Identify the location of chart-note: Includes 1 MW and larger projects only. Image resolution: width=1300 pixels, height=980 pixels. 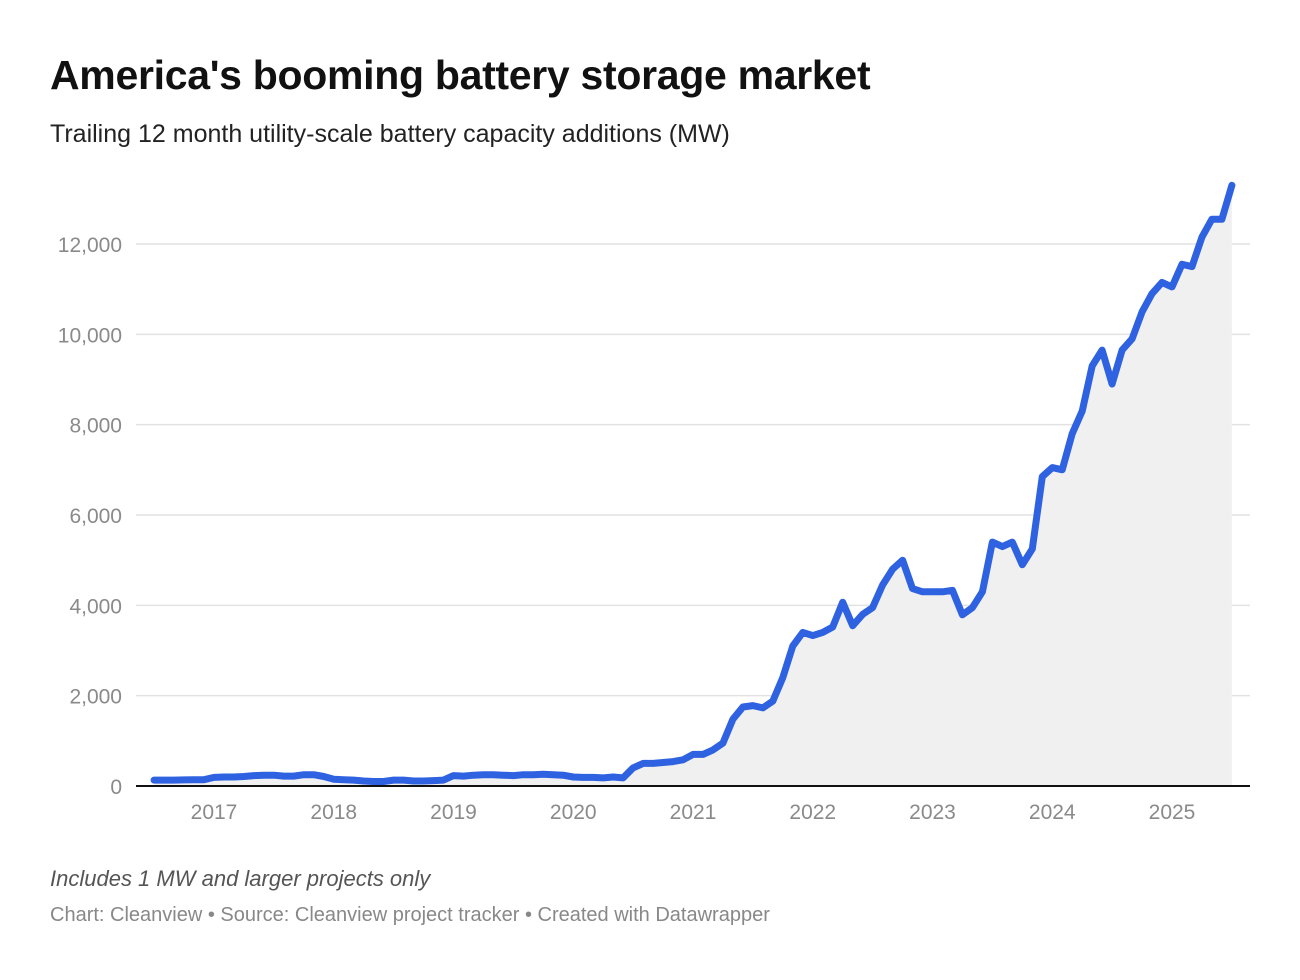
(240, 878).